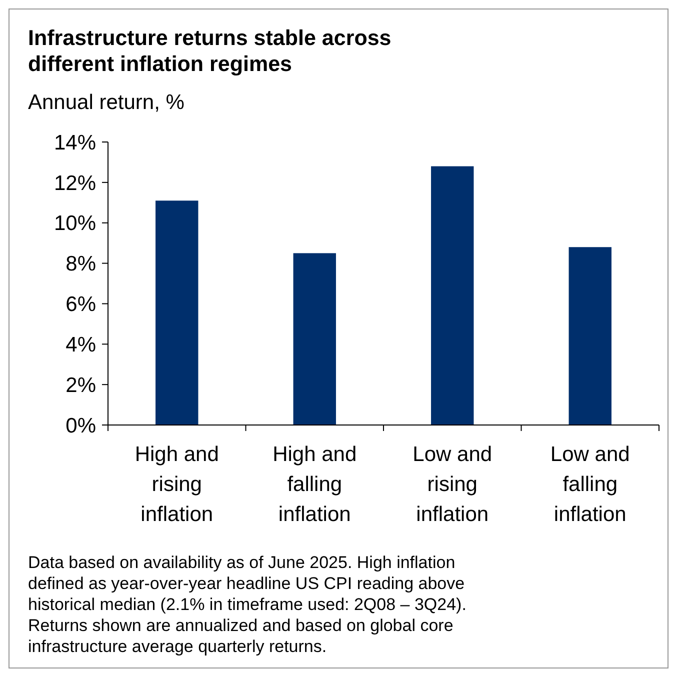  I want to click on x-tick-label: High and falling inflation, so click(314, 484).